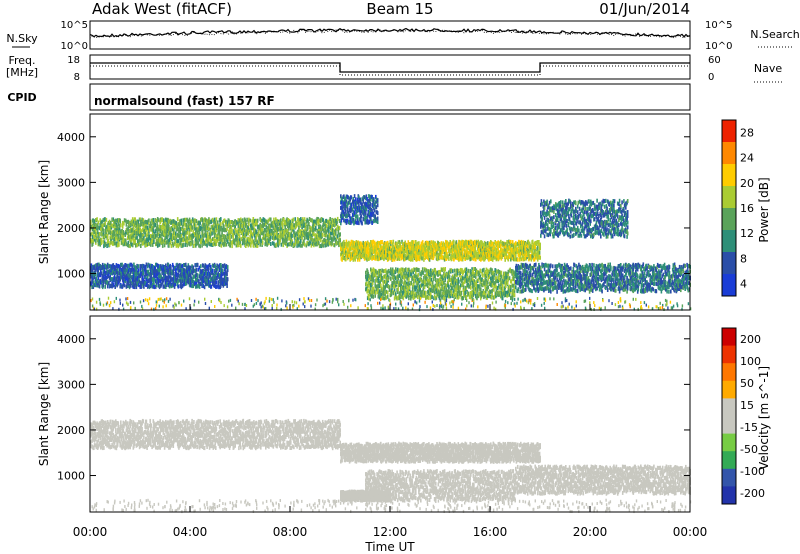 The height and width of the screenshot is (554, 800). Describe the element at coordinates (394, 68) in the screenshot. I see `frequency-panel: Freq. [MHz] 18 8 60 0 Nave` at that location.